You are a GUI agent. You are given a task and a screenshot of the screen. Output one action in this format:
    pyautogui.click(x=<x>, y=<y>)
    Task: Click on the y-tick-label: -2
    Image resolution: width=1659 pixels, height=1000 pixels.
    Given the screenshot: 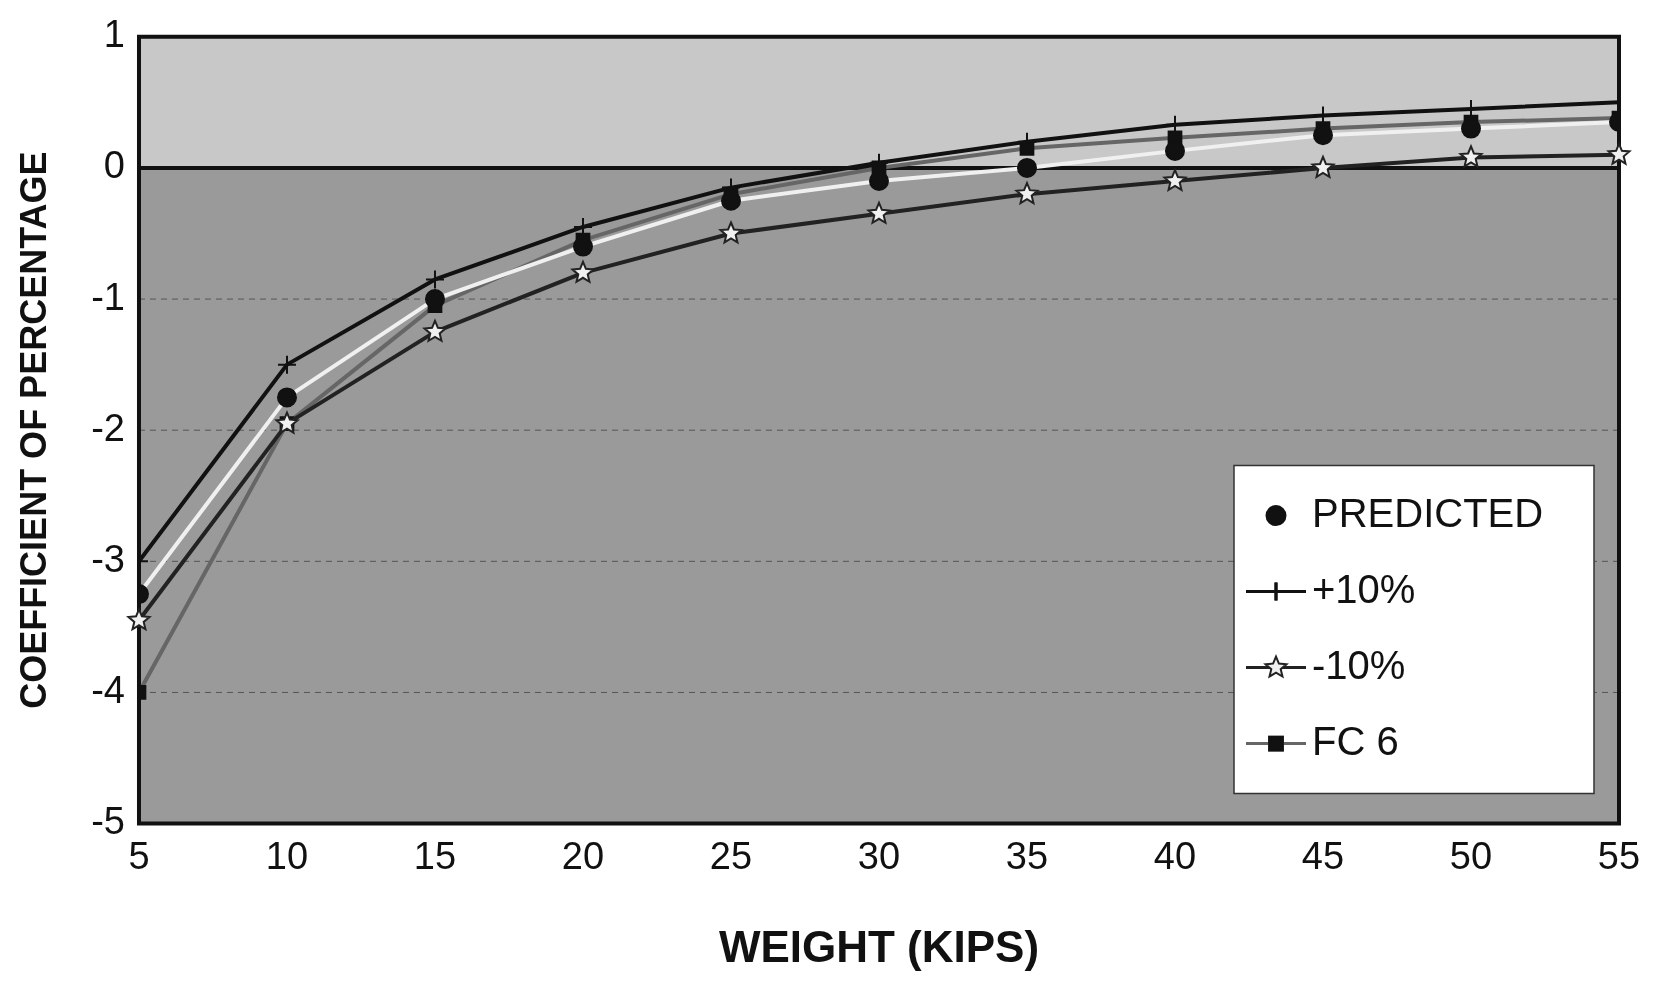 What is the action you would take?
    pyautogui.click(x=108, y=427)
    